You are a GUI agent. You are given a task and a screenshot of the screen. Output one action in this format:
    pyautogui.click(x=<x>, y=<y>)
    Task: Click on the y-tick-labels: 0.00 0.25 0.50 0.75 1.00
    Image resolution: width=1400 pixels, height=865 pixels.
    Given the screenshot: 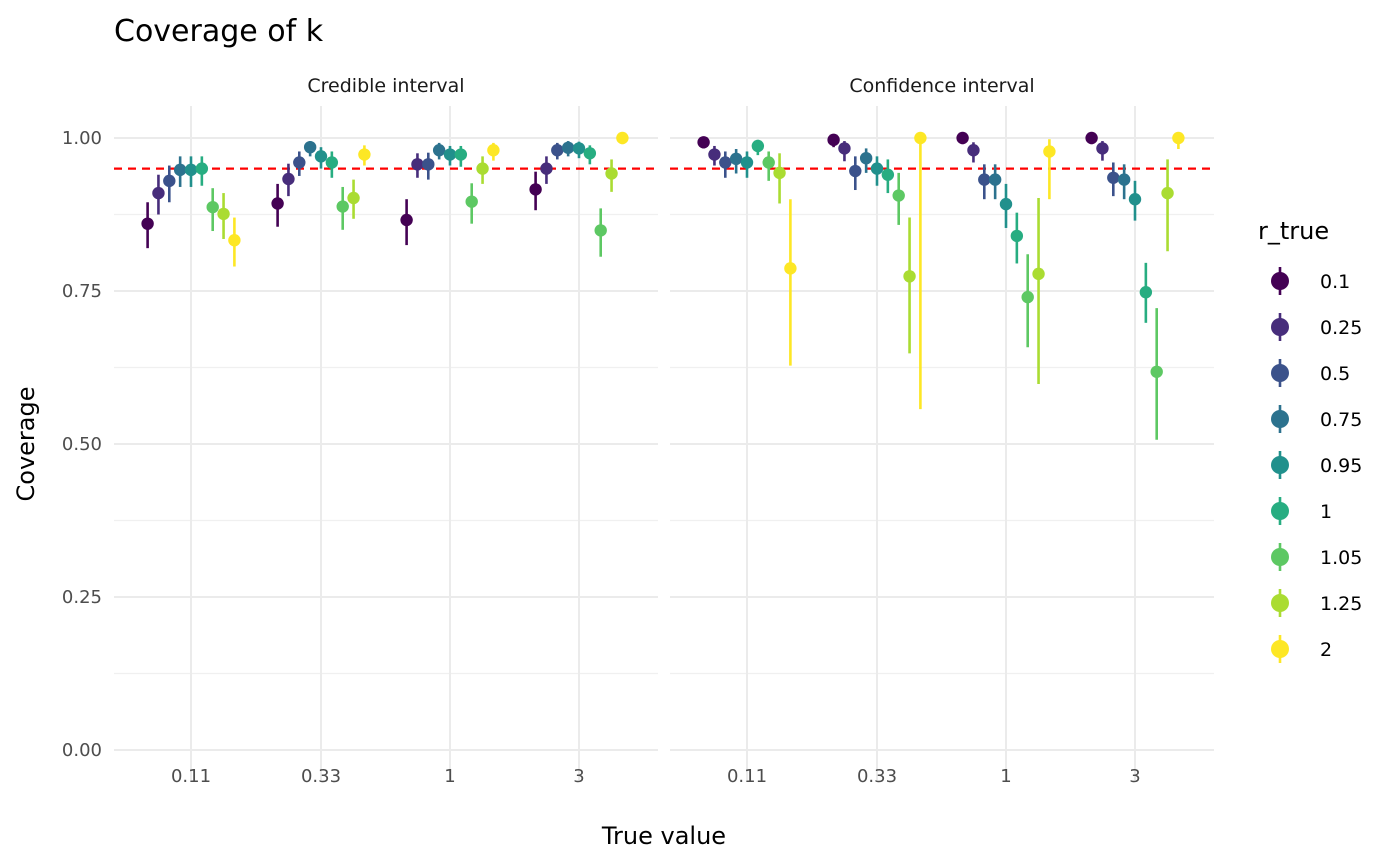 What is the action you would take?
    pyautogui.click(x=82, y=444)
    